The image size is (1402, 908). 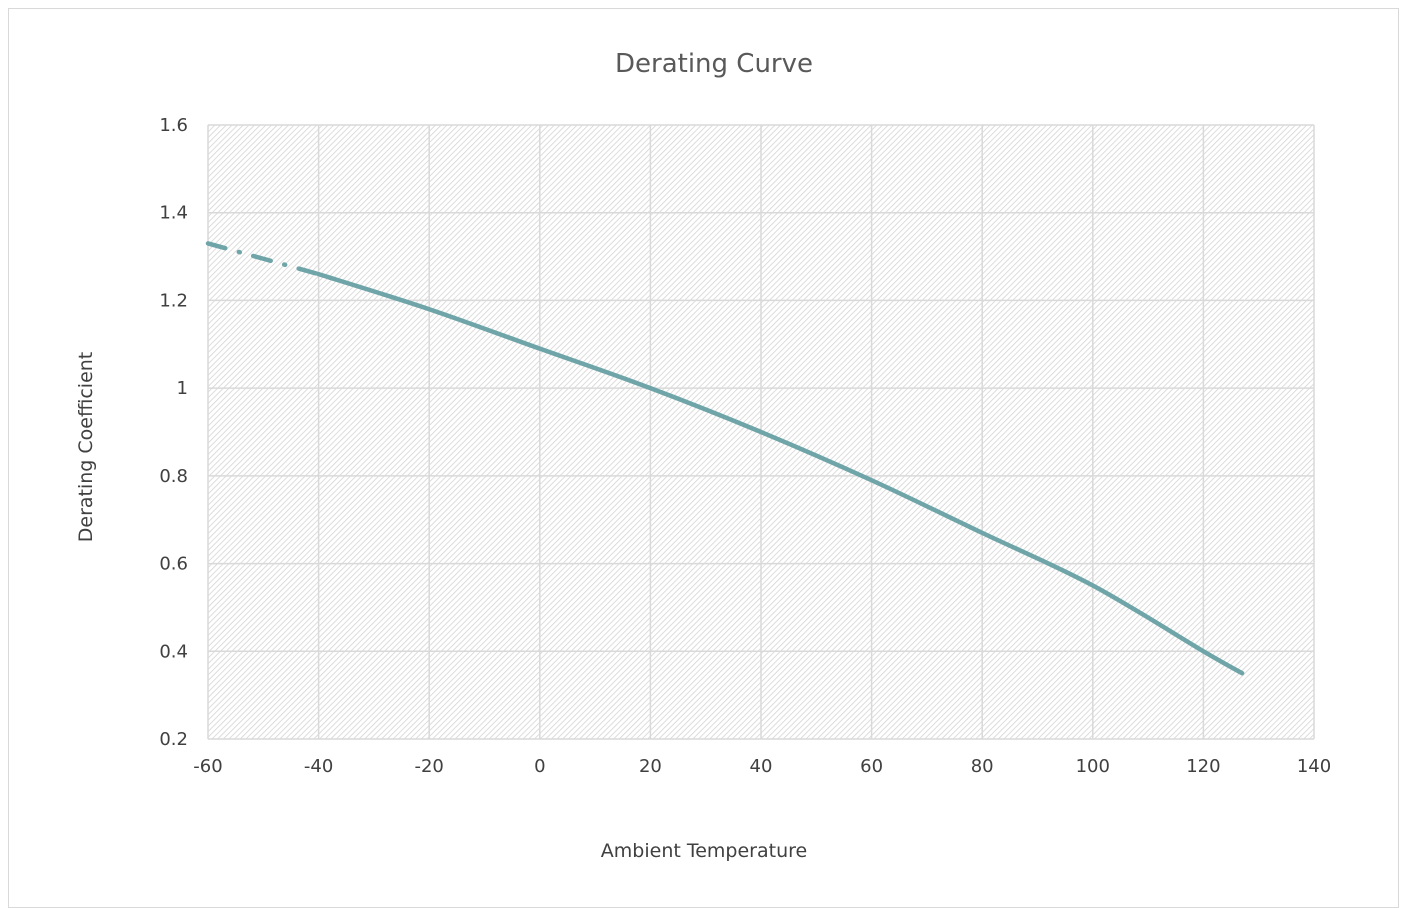 What do you see at coordinates (263, 259) in the screenshot?
I see `series-line-dashed` at bounding box center [263, 259].